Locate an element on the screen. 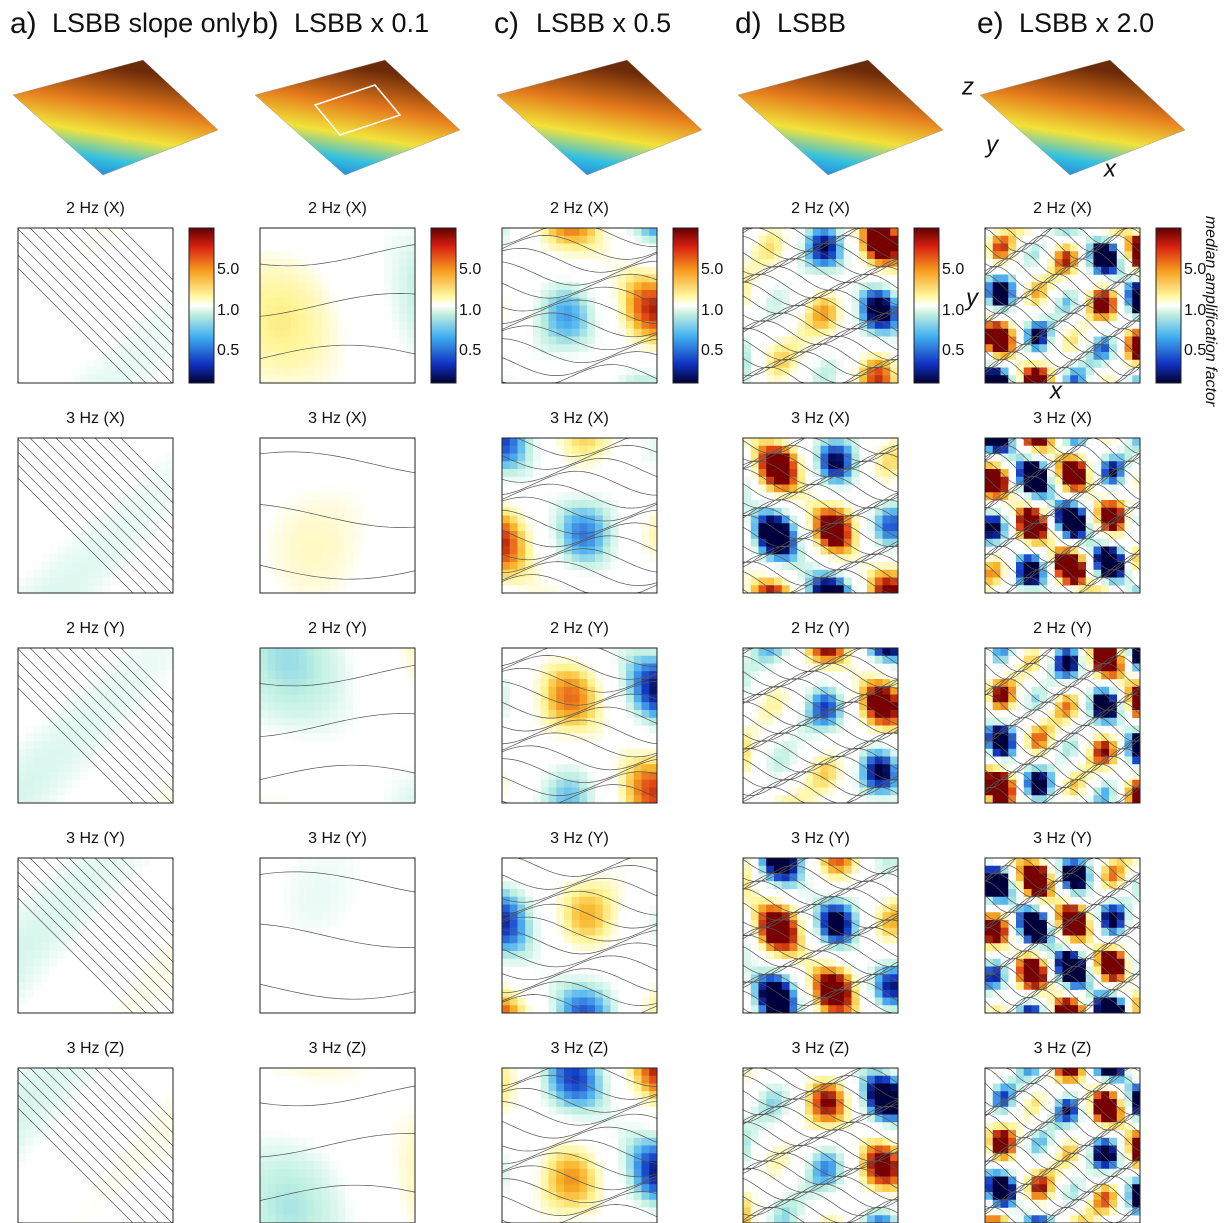 This screenshot has height=1223, width=1227. panel-title: 3 Hz (Y) is located at coordinates (820, 838).